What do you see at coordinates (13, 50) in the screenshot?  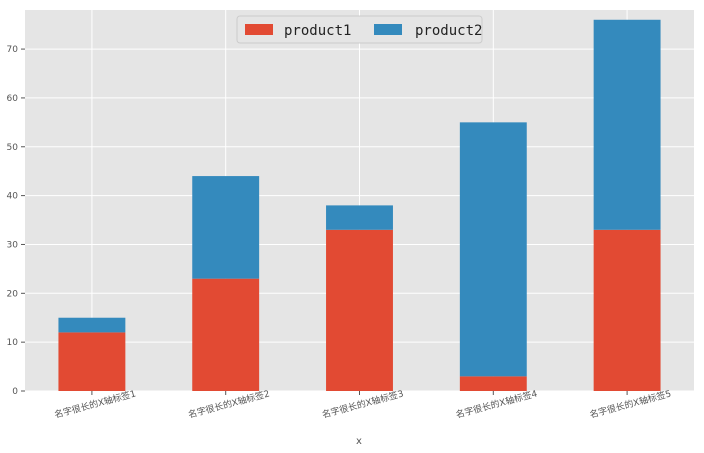 I see `y-tick-label: 70` at bounding box center [13, 50].